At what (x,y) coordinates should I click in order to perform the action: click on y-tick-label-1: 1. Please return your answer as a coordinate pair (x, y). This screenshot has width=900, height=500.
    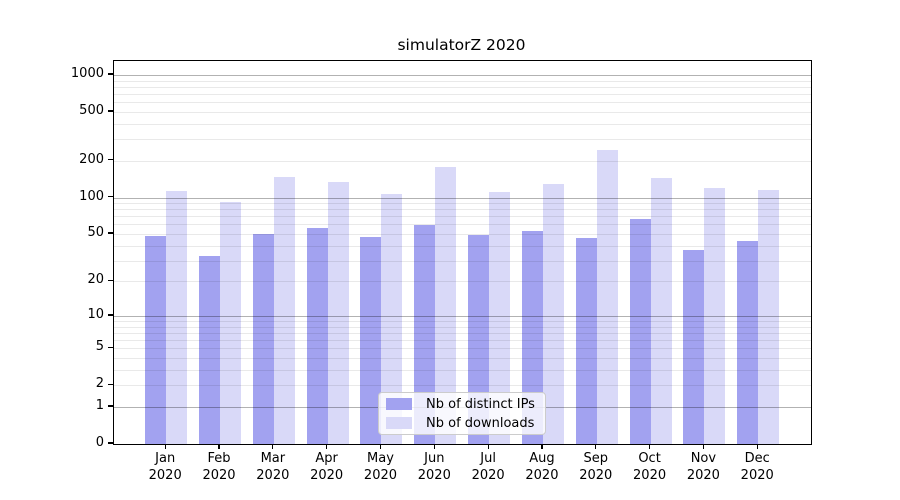
    Looking at the image, I should click on (99, 405).